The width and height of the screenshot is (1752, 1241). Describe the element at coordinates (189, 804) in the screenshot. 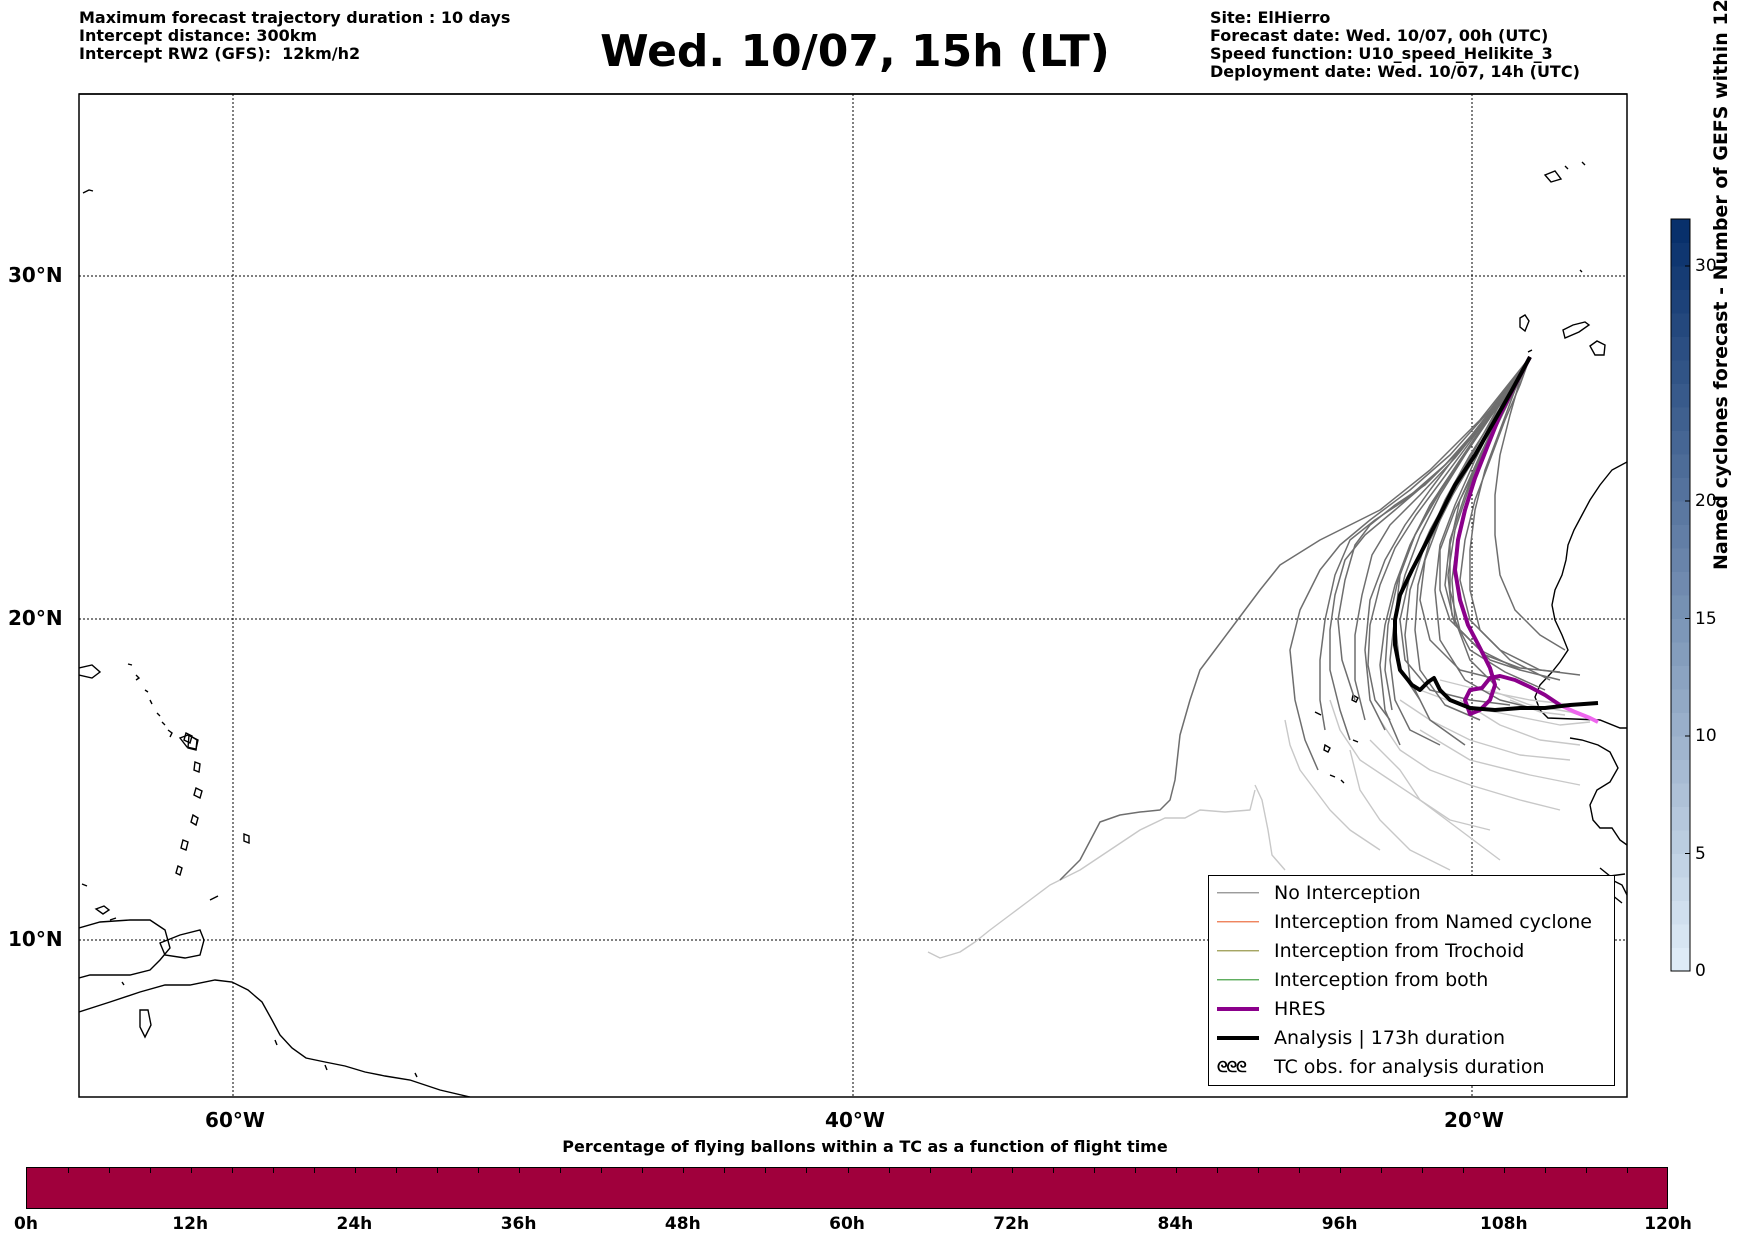

I see `coastline-lesser-antilles` at that location.